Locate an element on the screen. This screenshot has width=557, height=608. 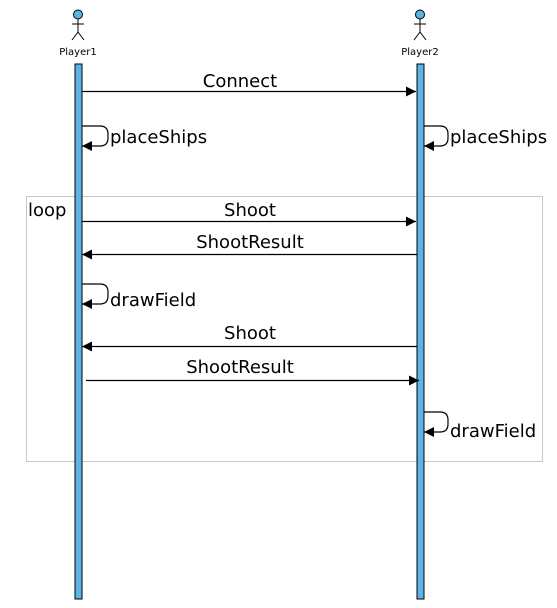
actor-name: Player2 is located at coordinates (419, 52).